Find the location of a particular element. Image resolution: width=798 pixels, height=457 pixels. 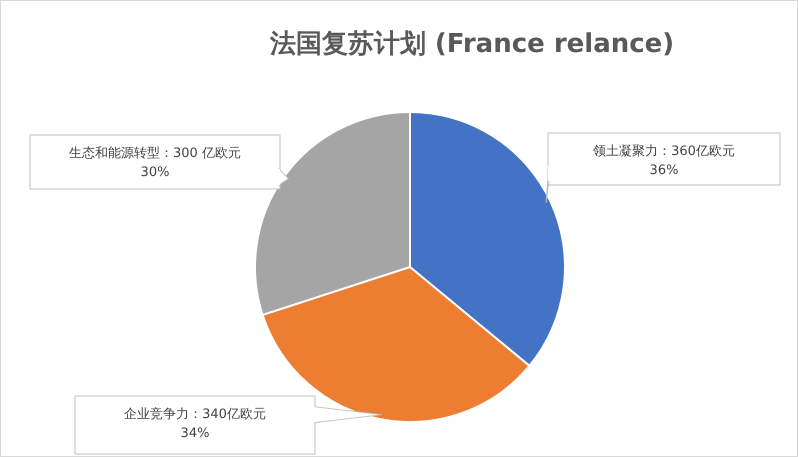

title: 法国复苏计划 (France relance) is located at coordinates (472, 44).